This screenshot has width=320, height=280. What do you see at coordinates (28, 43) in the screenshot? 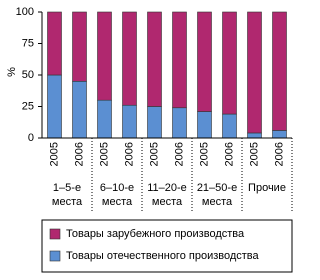
I see `y-tick-label: 75` at bounding box center [28, 43].